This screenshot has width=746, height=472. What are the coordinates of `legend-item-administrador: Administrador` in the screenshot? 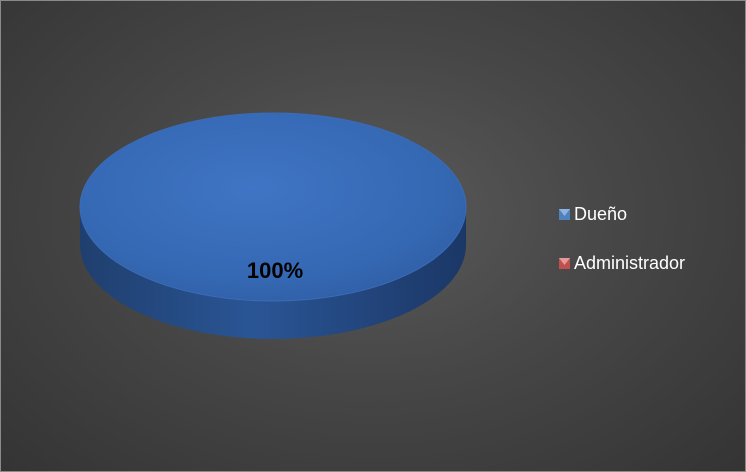 It's located at (649, 263).